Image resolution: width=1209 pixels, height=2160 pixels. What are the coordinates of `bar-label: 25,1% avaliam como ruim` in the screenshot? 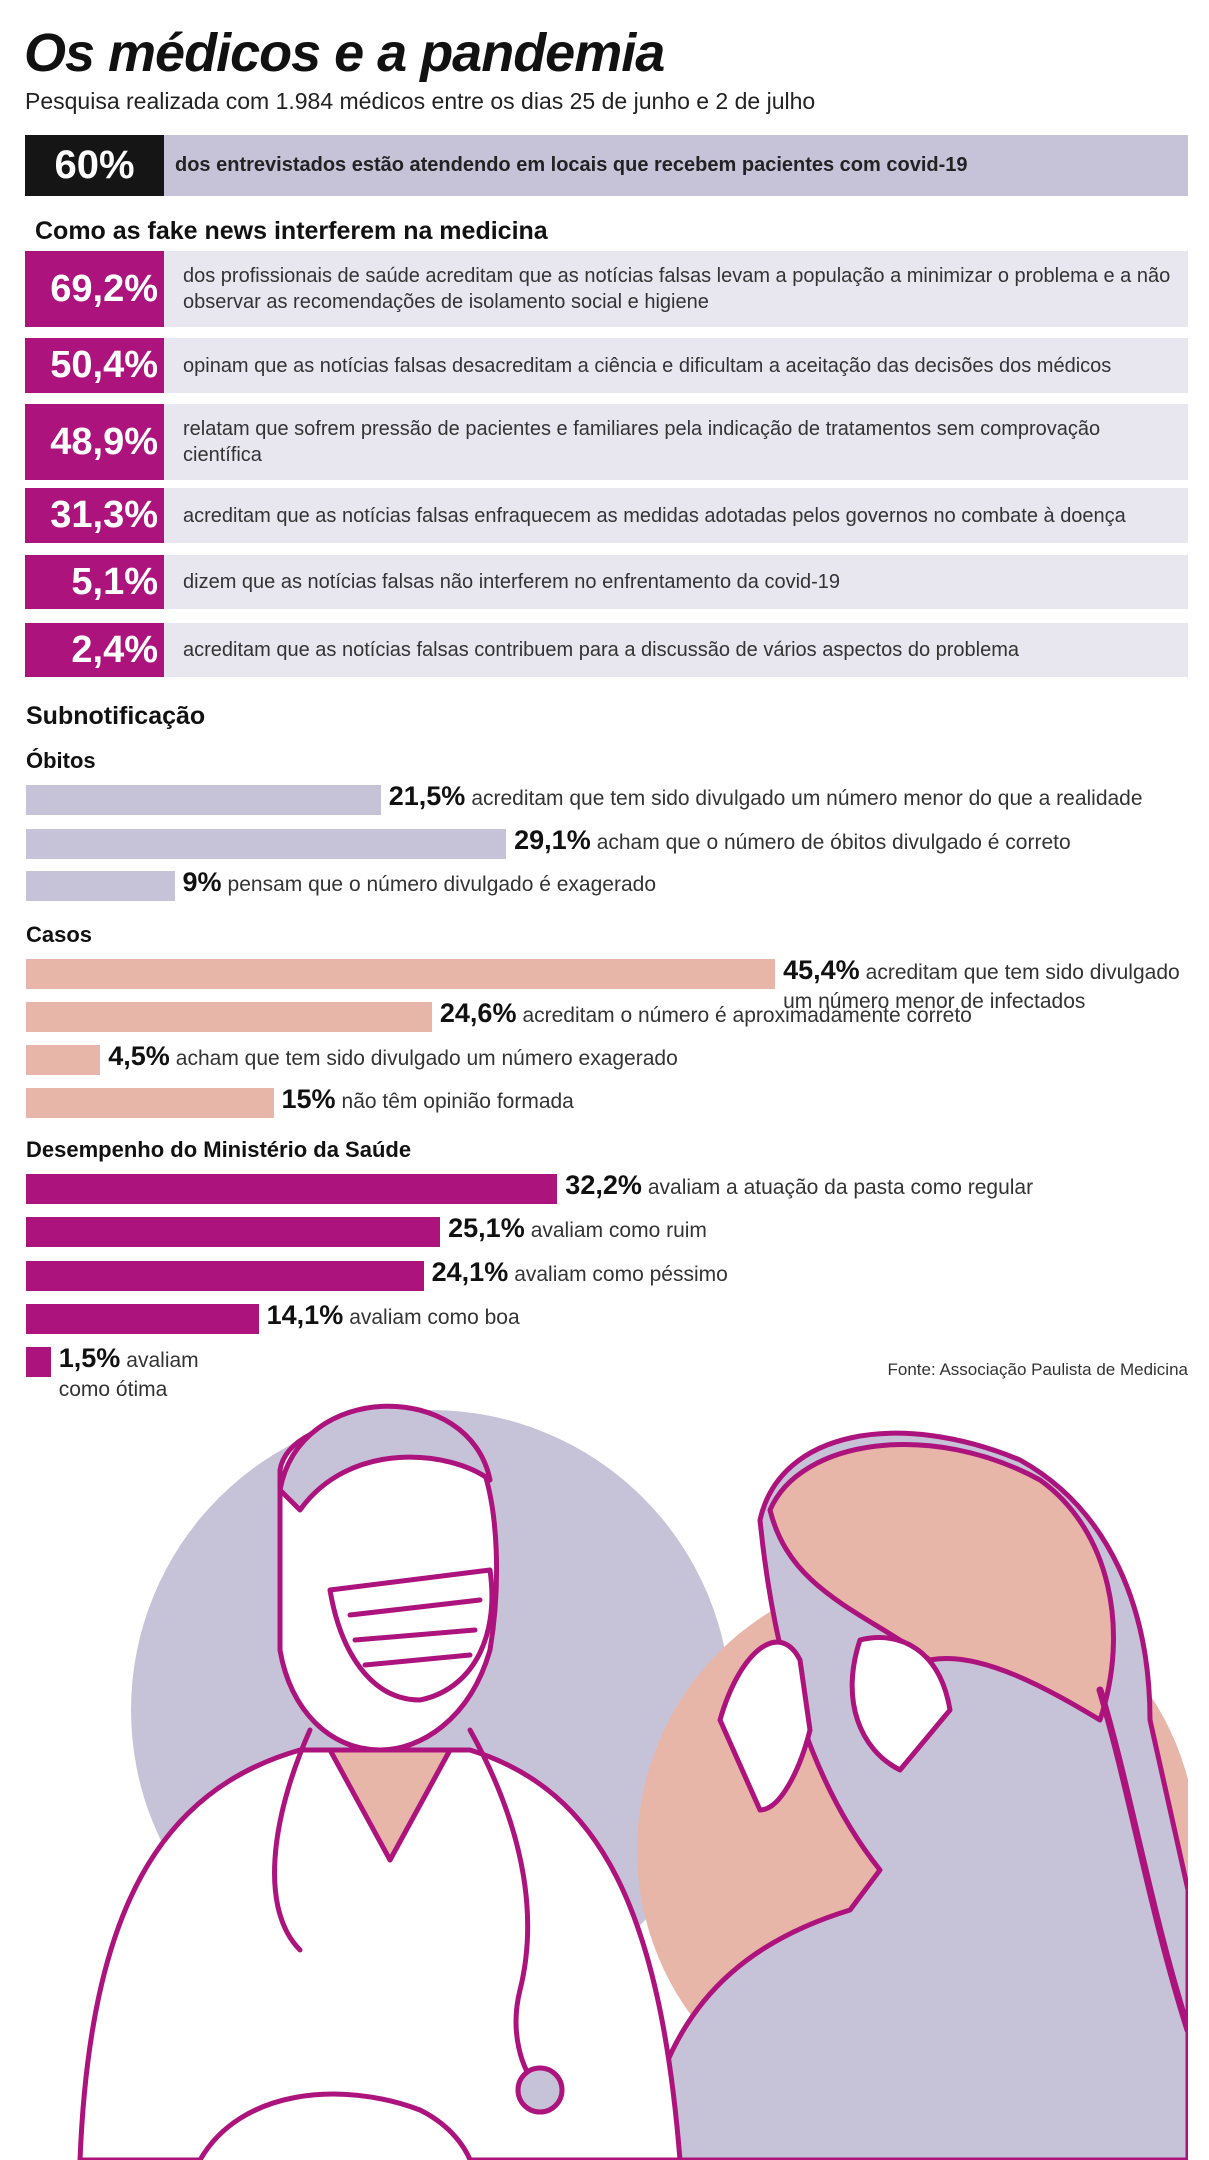 It's located at (577, 1228).